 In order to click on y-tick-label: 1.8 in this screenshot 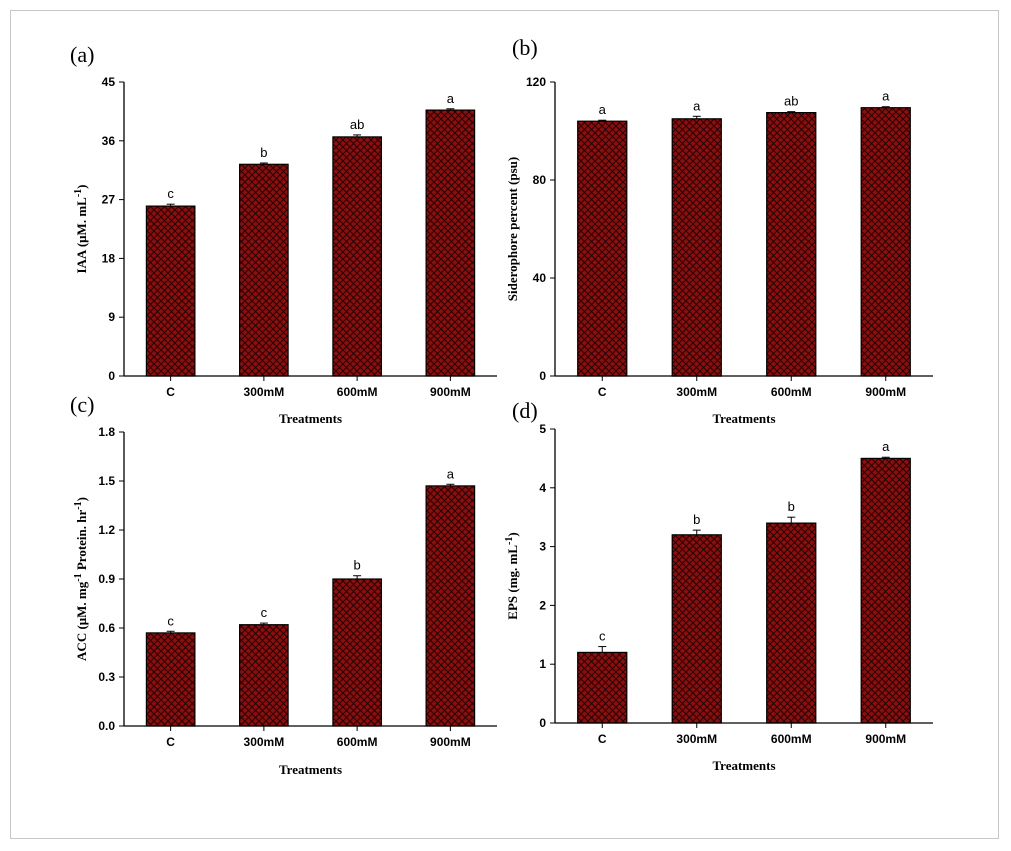, I will do `click(106, 432)`.